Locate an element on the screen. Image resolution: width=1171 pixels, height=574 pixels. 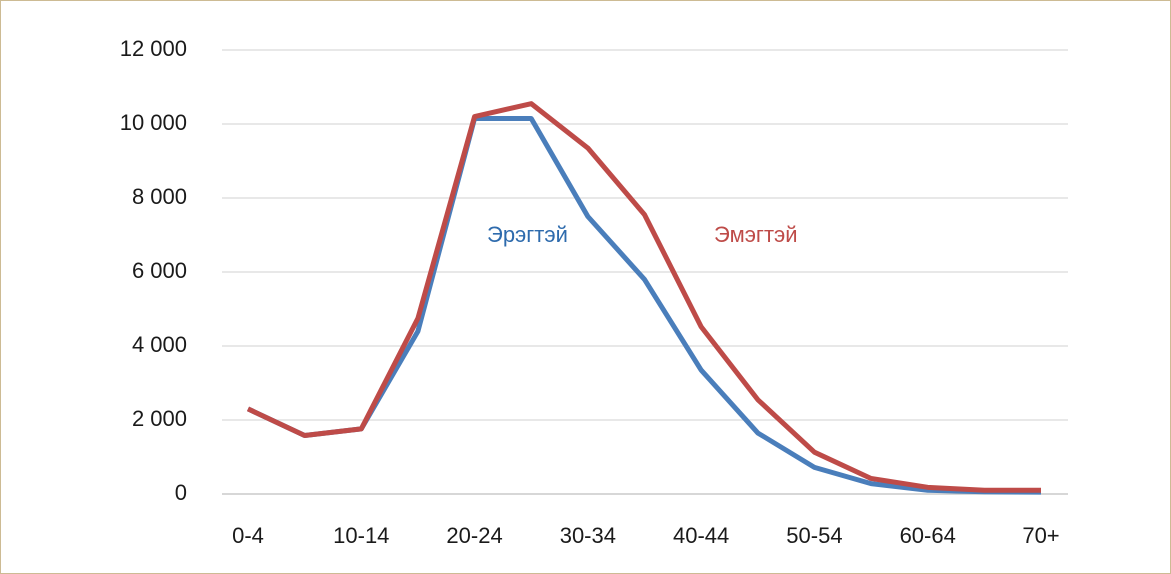
x-tick-label: 20-24 is located at coordinates (474, 535).